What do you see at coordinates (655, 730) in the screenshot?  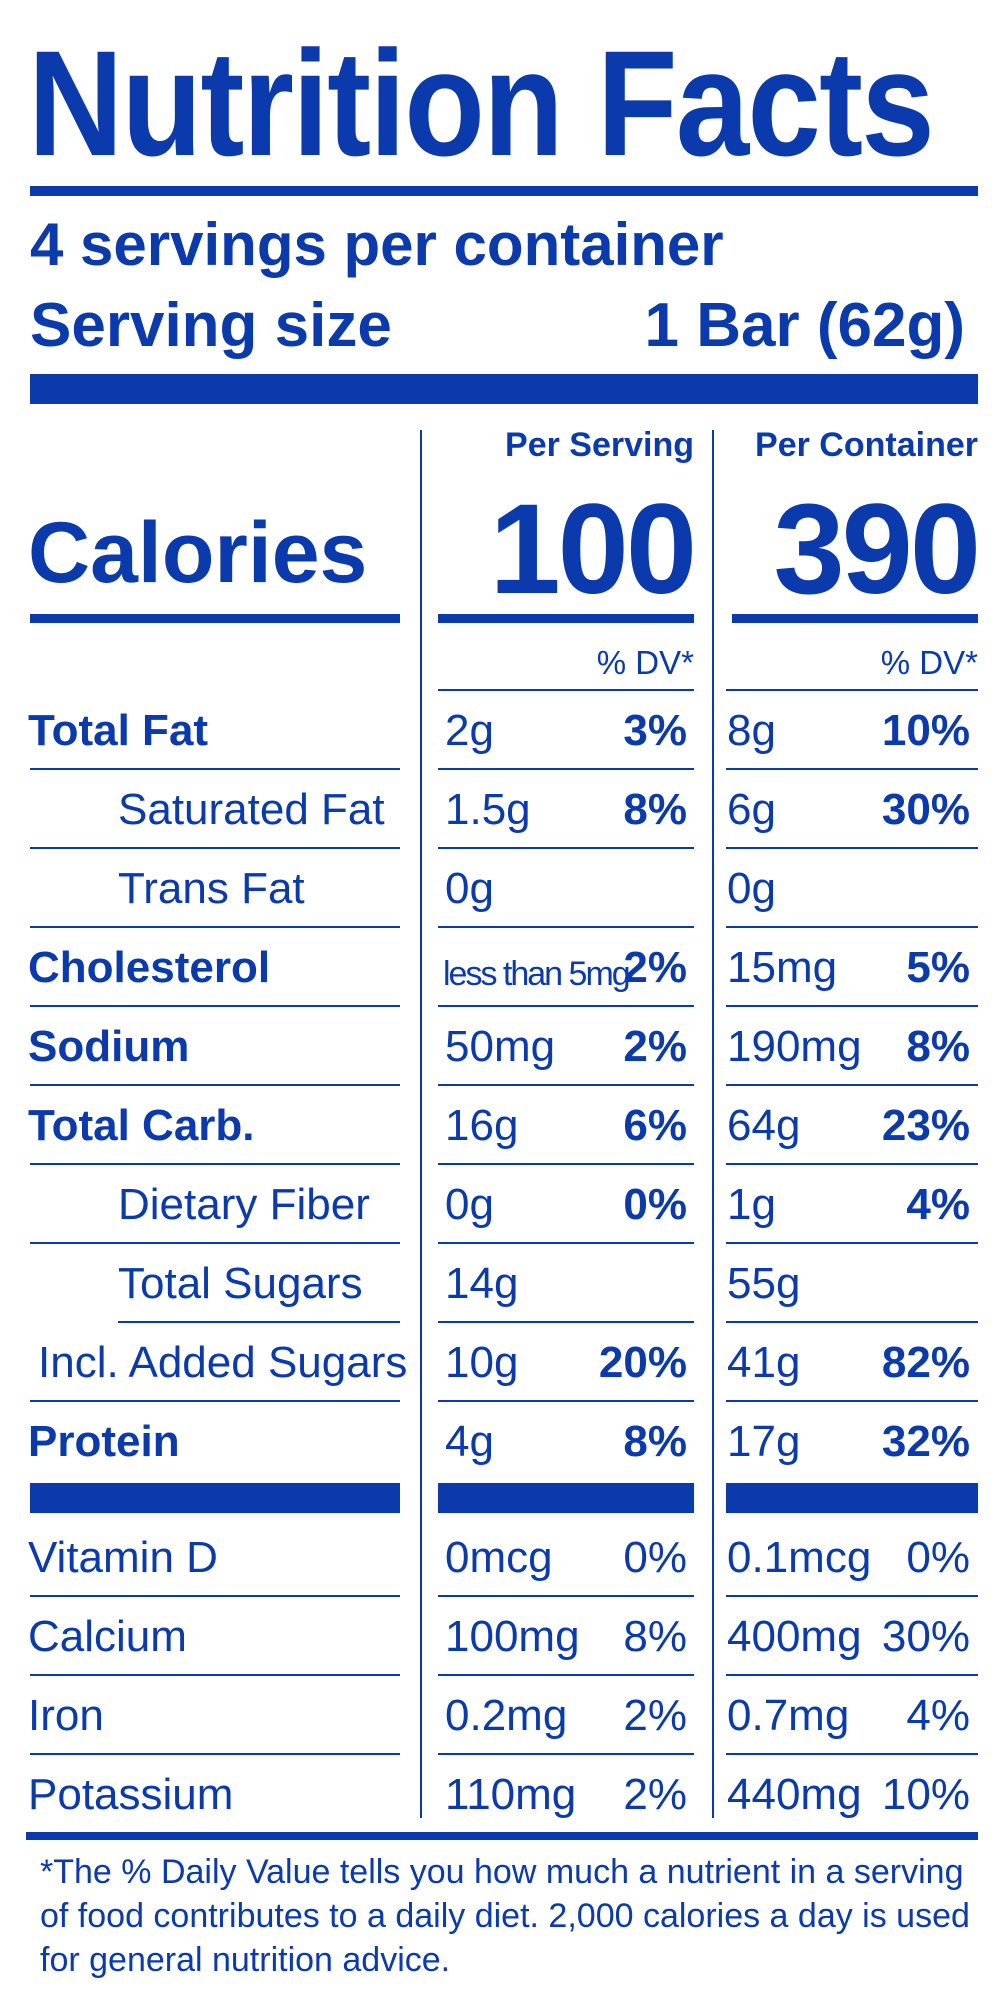 I see `serving-dv: 3%` at bounding box center [655, 730].